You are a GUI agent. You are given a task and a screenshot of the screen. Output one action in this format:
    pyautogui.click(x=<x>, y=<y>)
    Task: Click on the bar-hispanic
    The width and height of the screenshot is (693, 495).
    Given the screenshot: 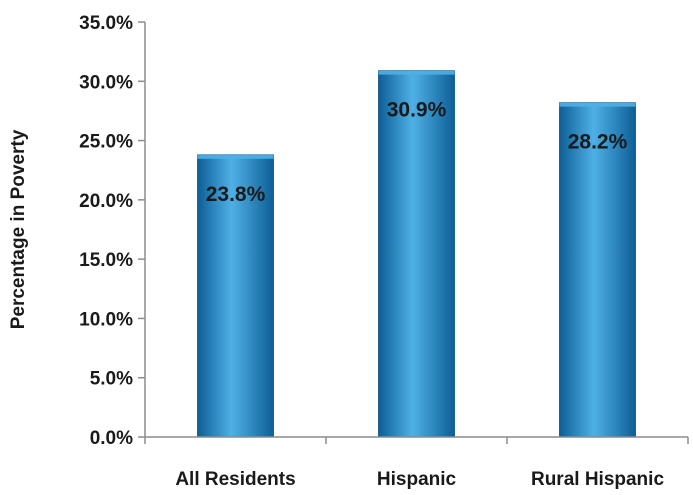 What is the action you would take?
    pyautogui.click(x=416, y=254)
    